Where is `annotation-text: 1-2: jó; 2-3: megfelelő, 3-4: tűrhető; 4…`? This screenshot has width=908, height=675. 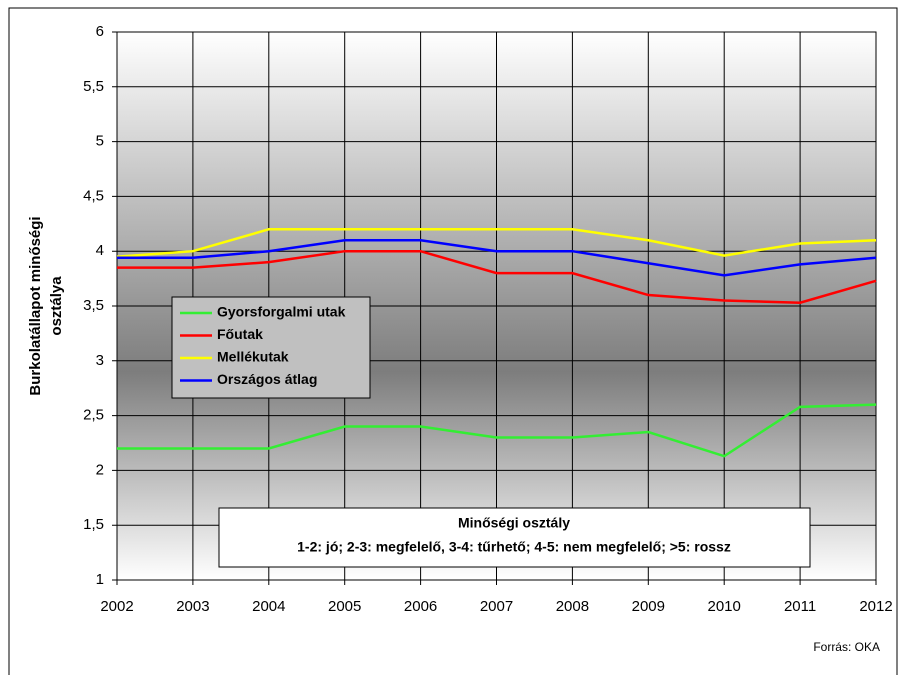
annotation-text: 1-2: jó; 2-3: megfelelő, 3-4: tűrhető; 4… is located at coordinates (514, 547).